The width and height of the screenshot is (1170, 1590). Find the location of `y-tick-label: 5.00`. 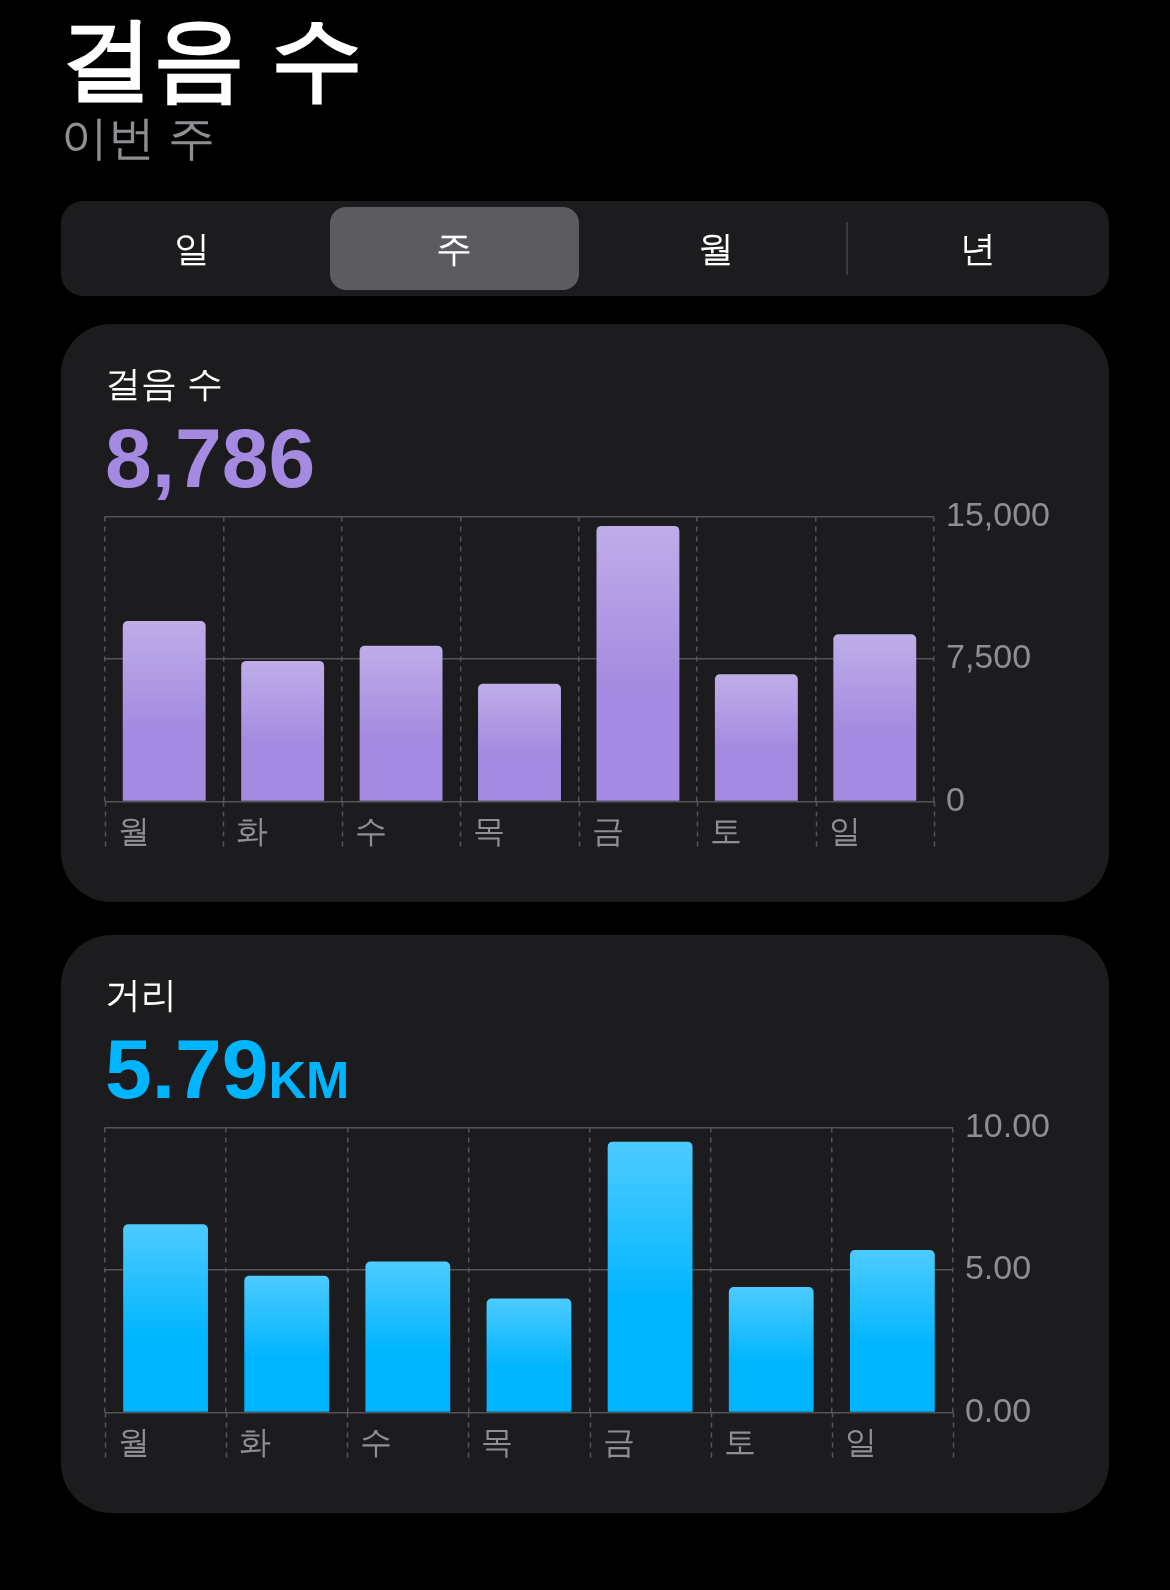

y-tick-label: 5.00 is located at coordinates (998, 1267).